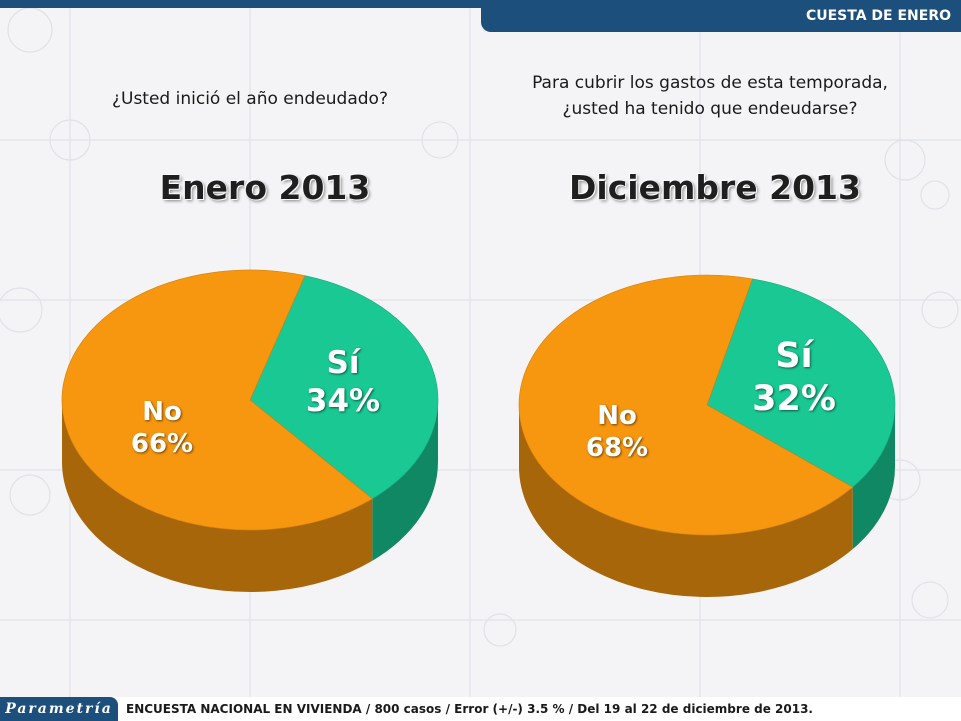 The image size is (961, 721). I want to click on question-left-text: ¿Usted inició el año endeudado?, so click(249, 99).